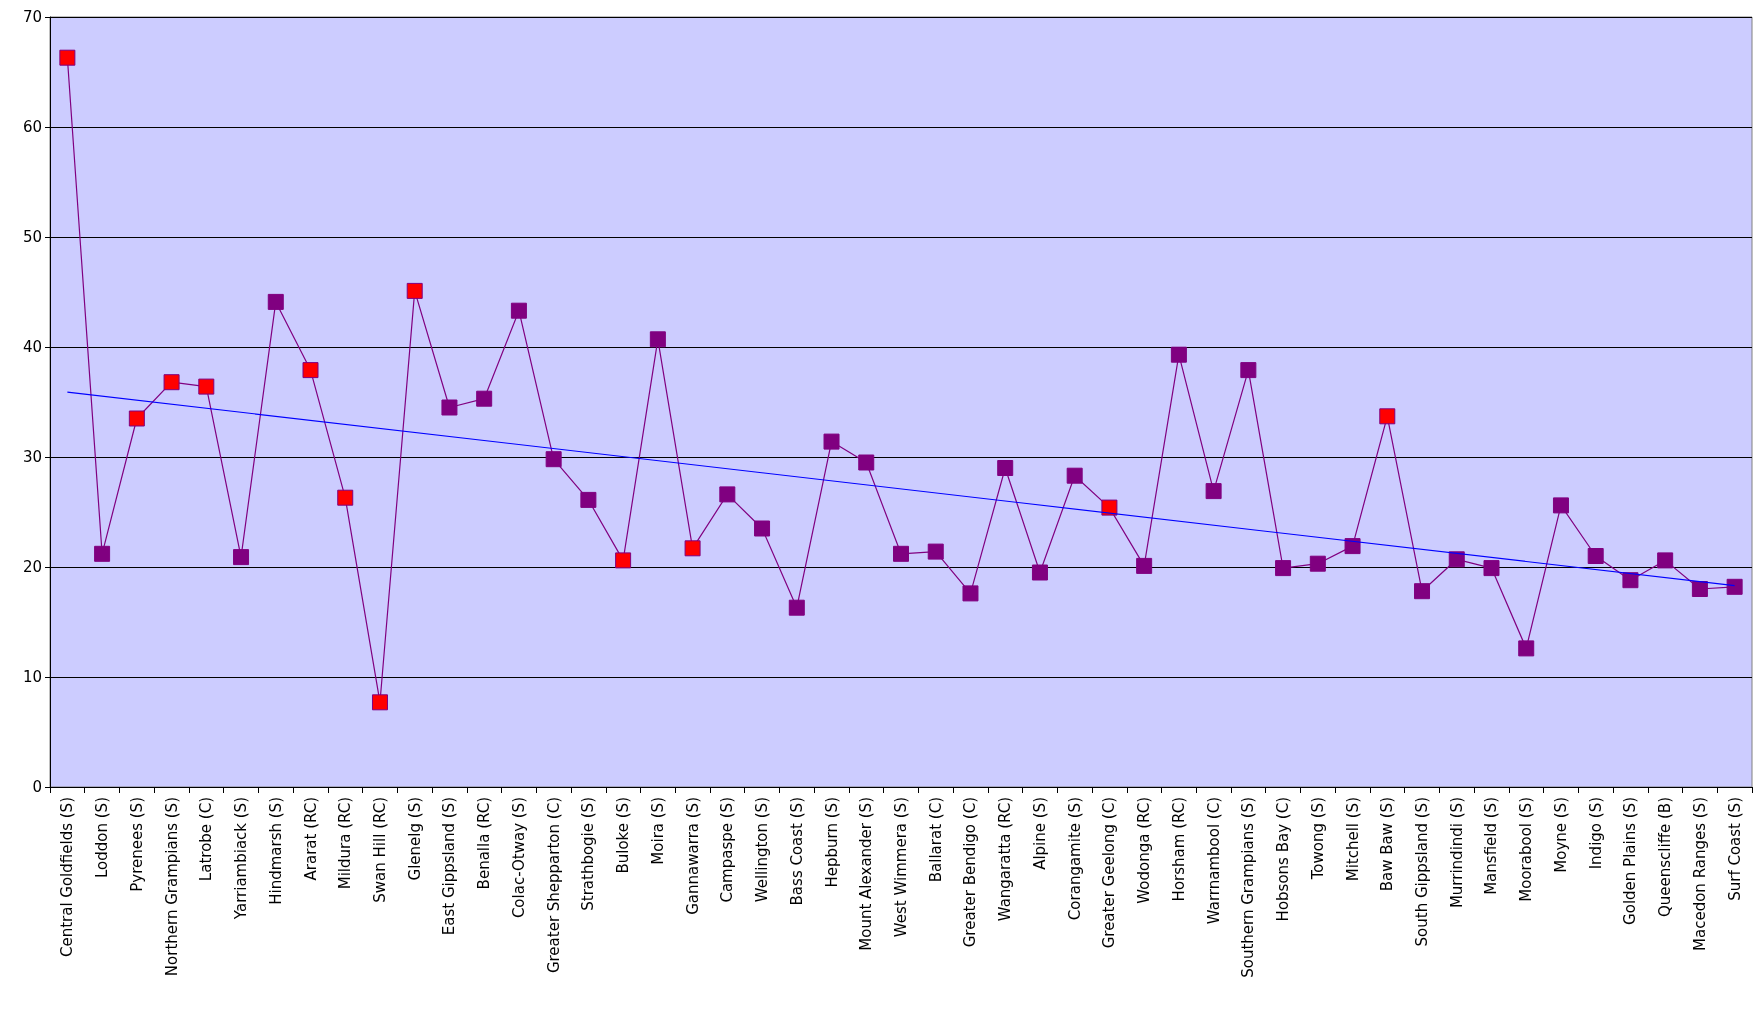 The image size is (1758, 1024). Describe the element at coordinates (67, 877) in the screenshot. I see `x-tick-label: Central Goldfields (S)` at that location.